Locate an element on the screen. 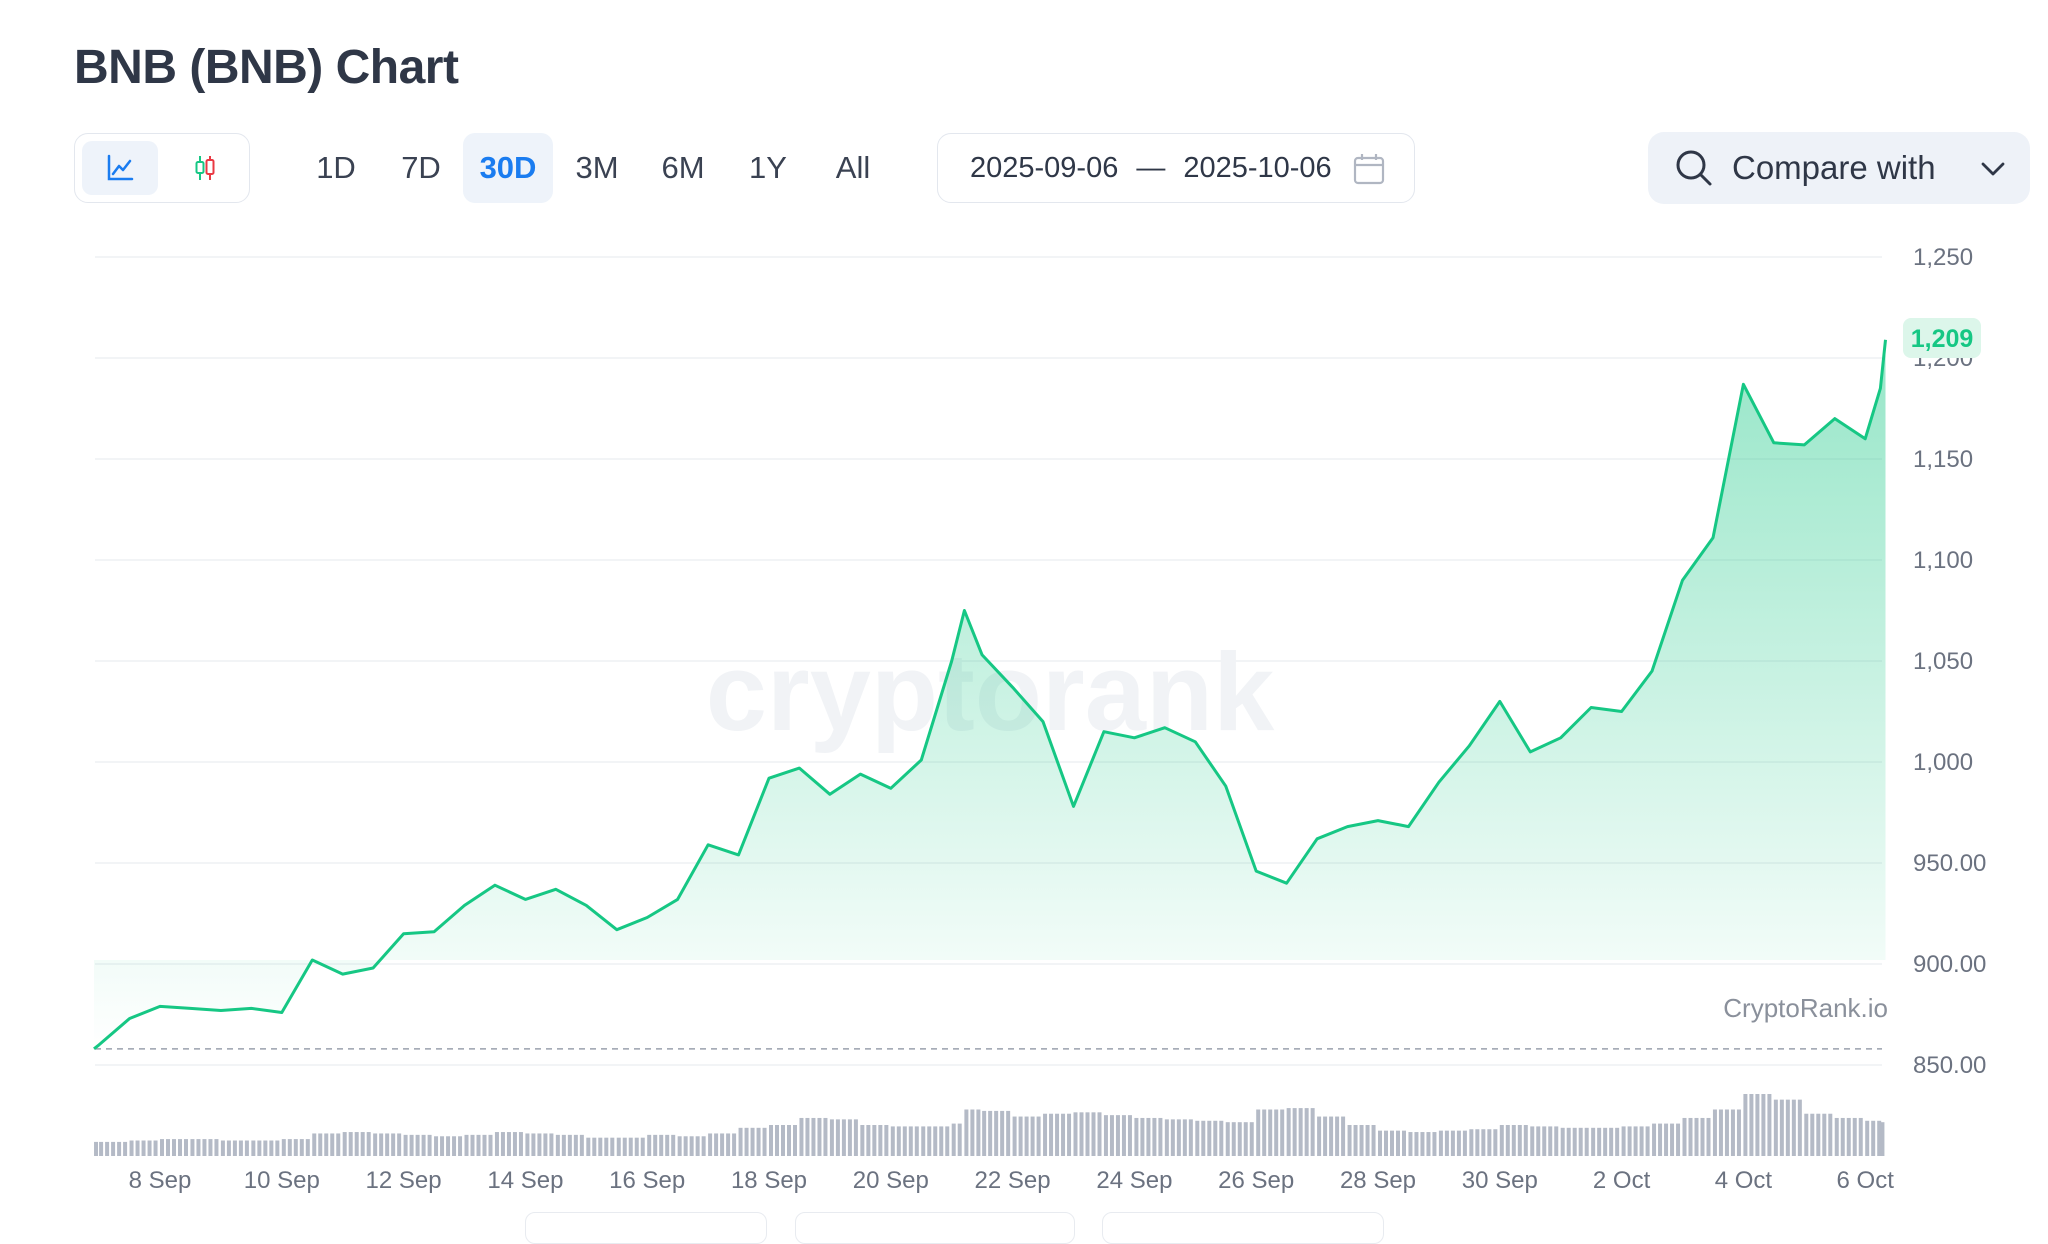 The image size is (2048, 1244). x-tick-label: 10 Sep is located at coordinates (282, 1180).